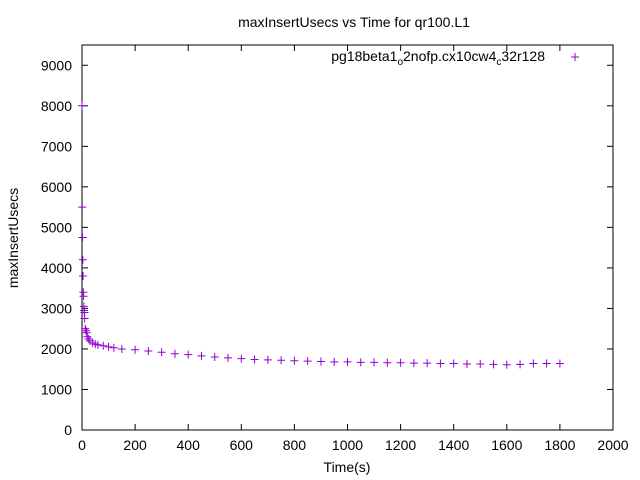 This screenshot has width=640, height=480. I want to click on x-tick-label: 200, so click(135, 445).